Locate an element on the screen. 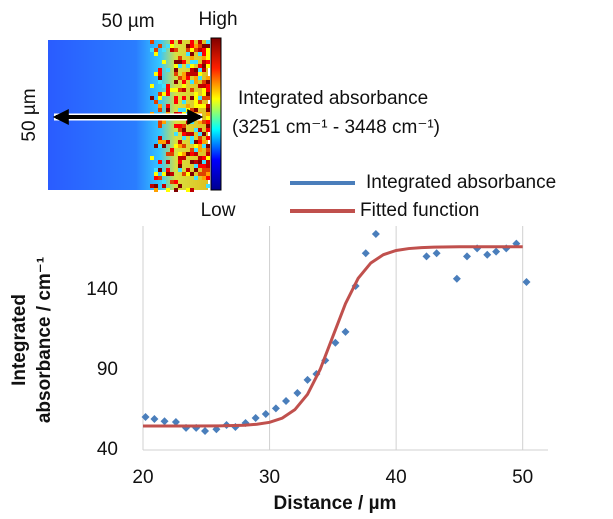 The height and width of the screenshot is (519, 613). y-tick-label: 140 is located at coordinates (102, 289).